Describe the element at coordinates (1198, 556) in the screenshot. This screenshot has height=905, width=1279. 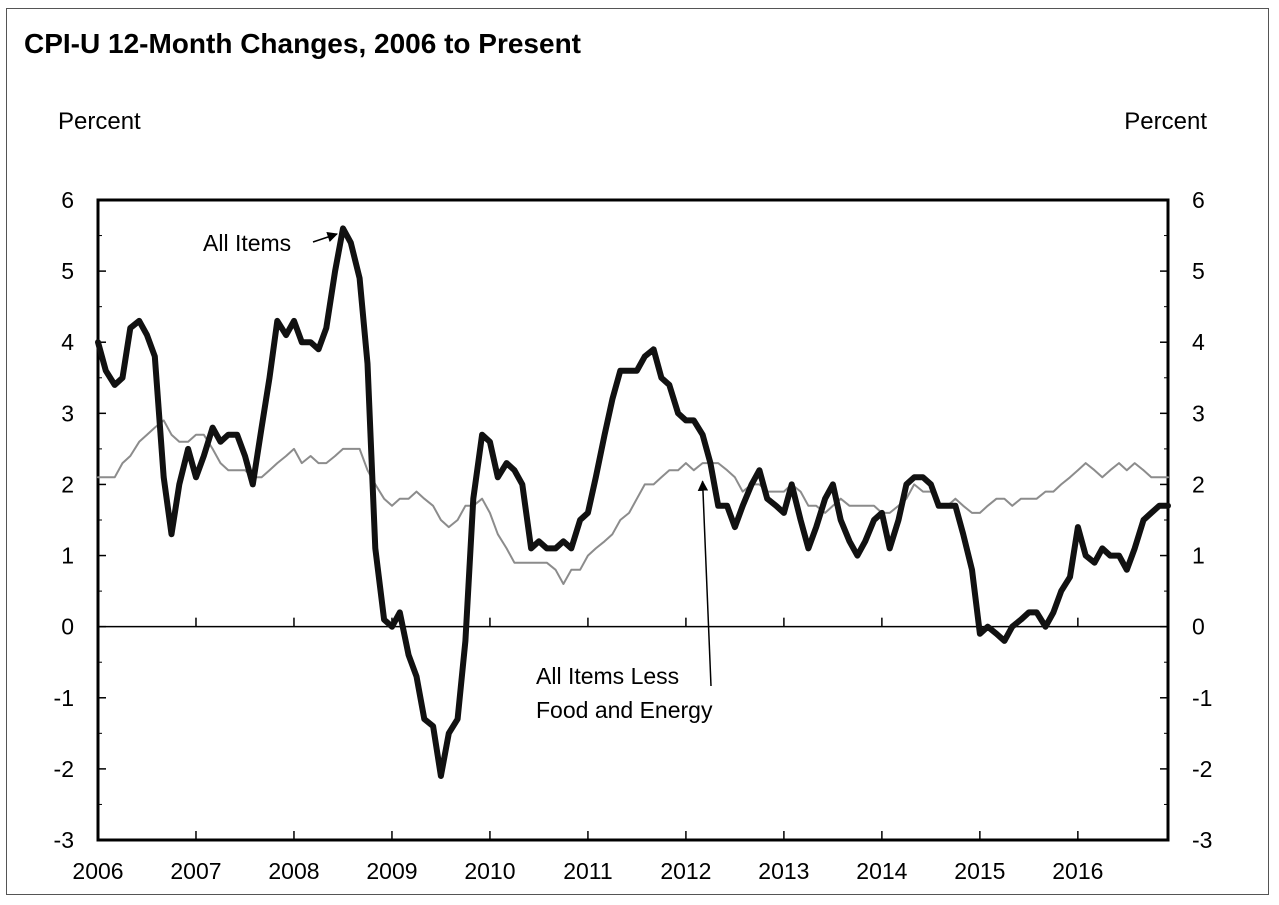
I see `y-tick-label-right: 1` at that location.